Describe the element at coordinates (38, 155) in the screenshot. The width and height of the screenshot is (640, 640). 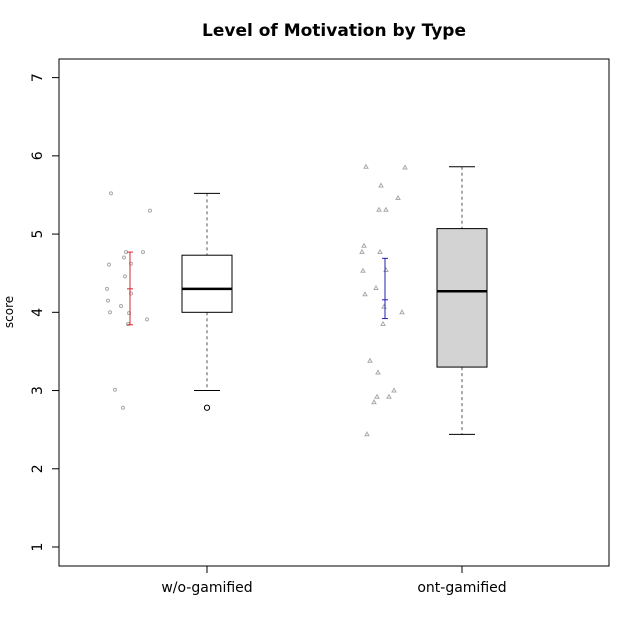
I see `y-tick-label: 6` at that location.